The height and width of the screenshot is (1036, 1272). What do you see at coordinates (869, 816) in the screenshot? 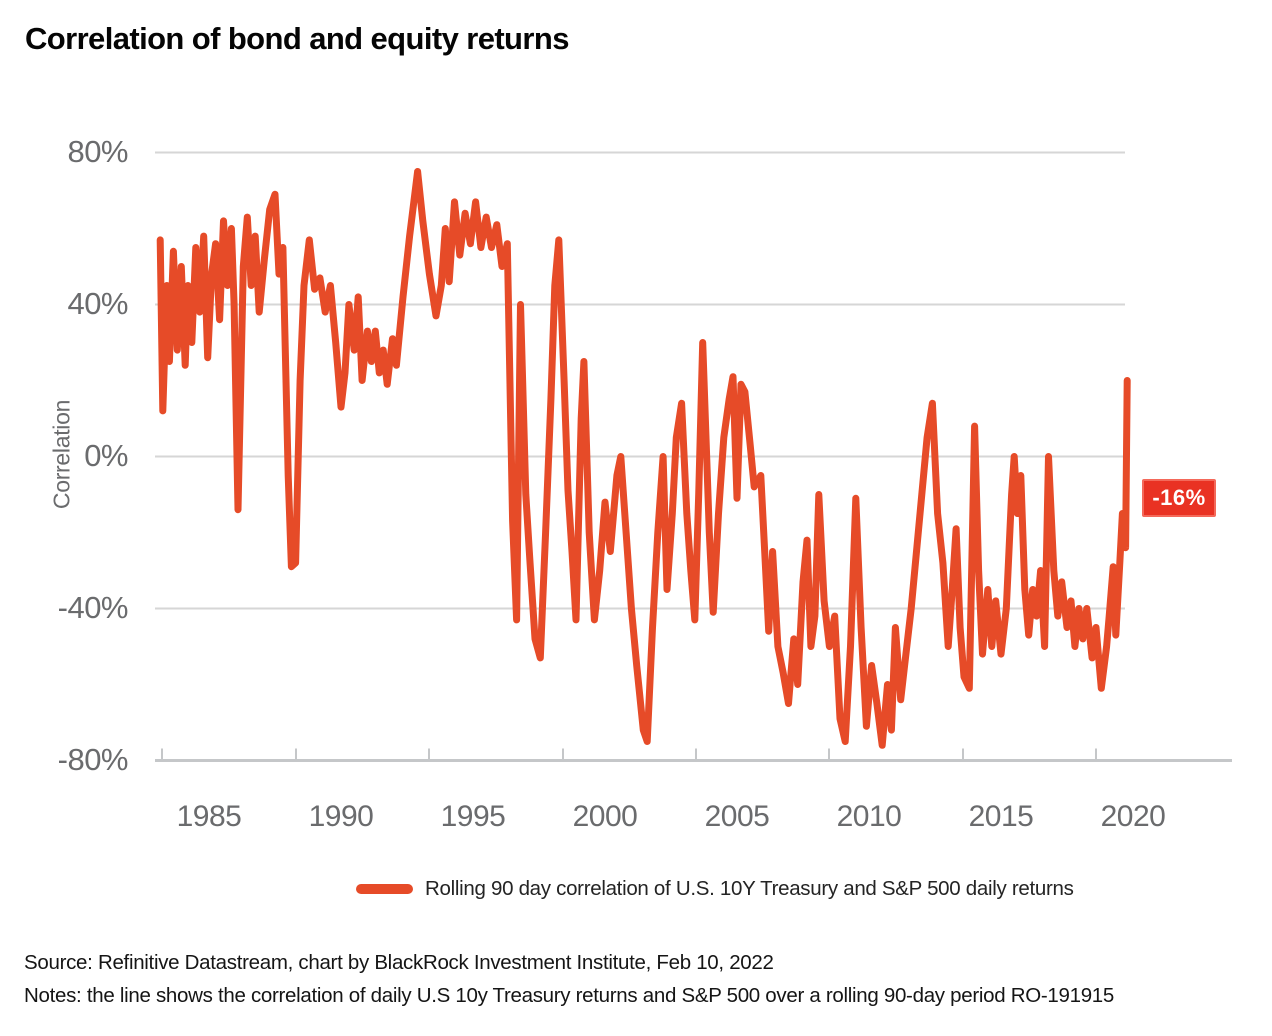
I see `x-tick-label-2010: 2010` at bounding box center [869, 816].